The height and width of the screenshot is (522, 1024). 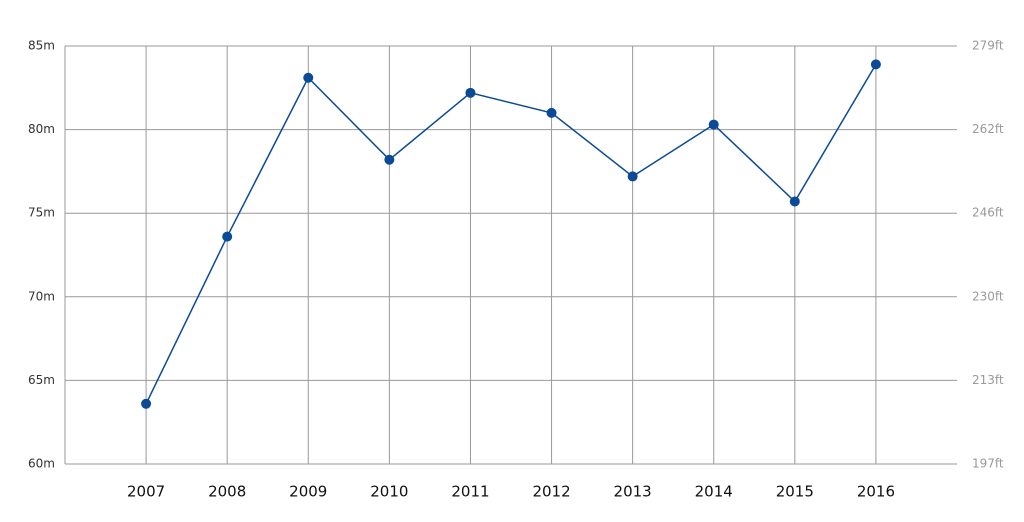 What do you see at coordinates (988, 296) in the screenshot?
I see `y2-tick-label: 230ft` at bounding box center [988, 296].